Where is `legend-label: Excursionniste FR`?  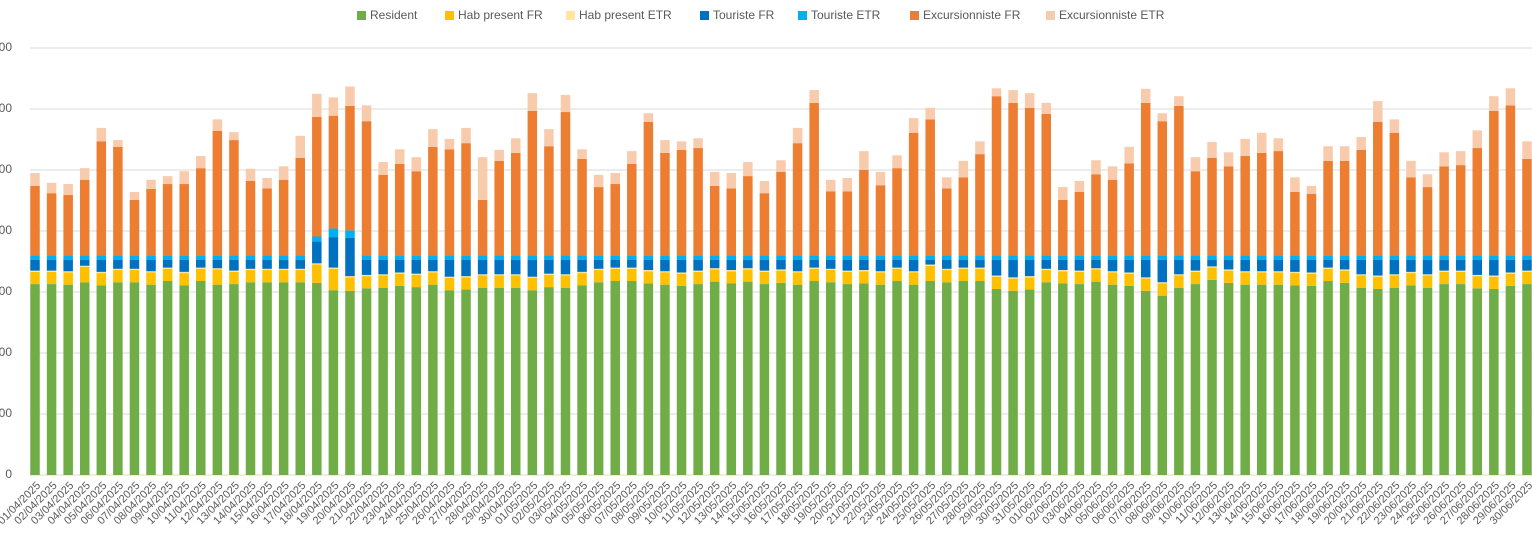 legend-label: Excursionniste FR is located at coordinates (972, 15).